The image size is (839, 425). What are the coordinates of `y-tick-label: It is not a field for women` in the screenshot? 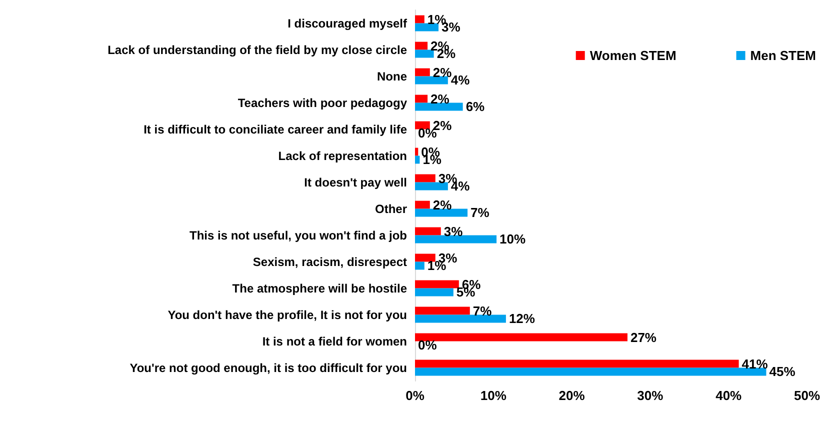 It's located at (334, 341).